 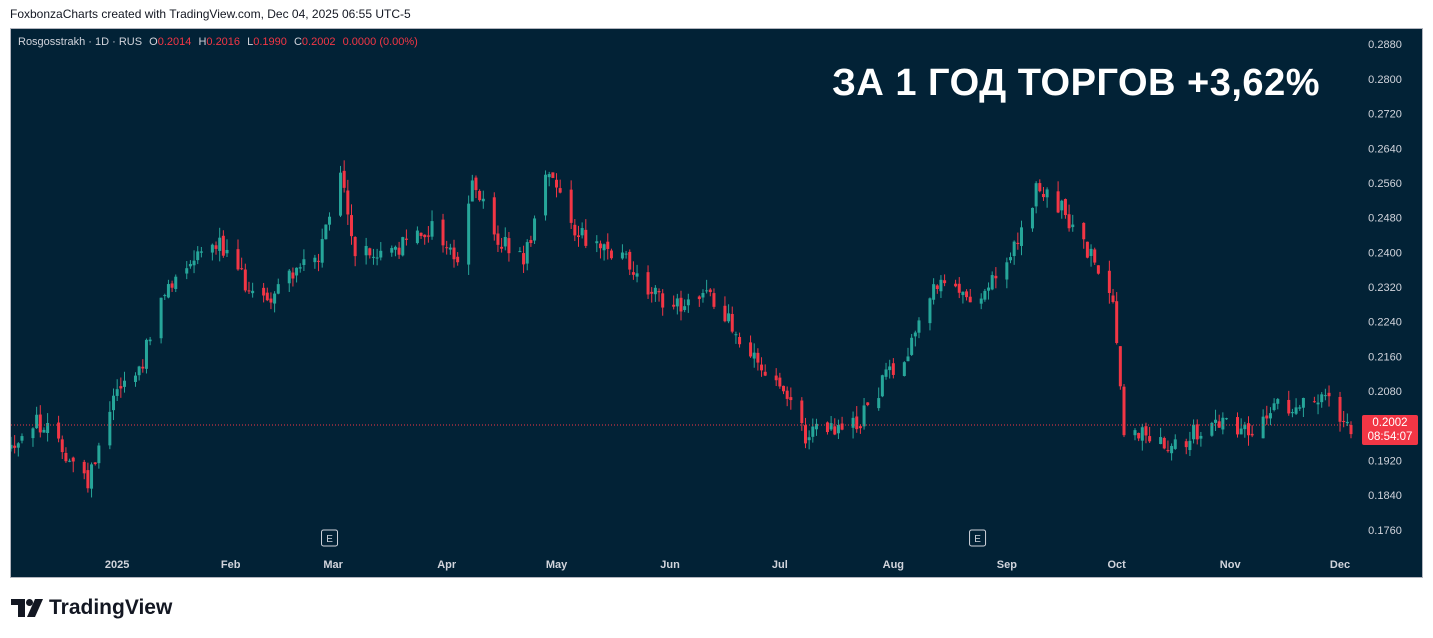 What do you see at coordinates (1117, 565) in the screenshot?
I see `x-tick-label-9: Oct` at bounding box center [1117, 565].